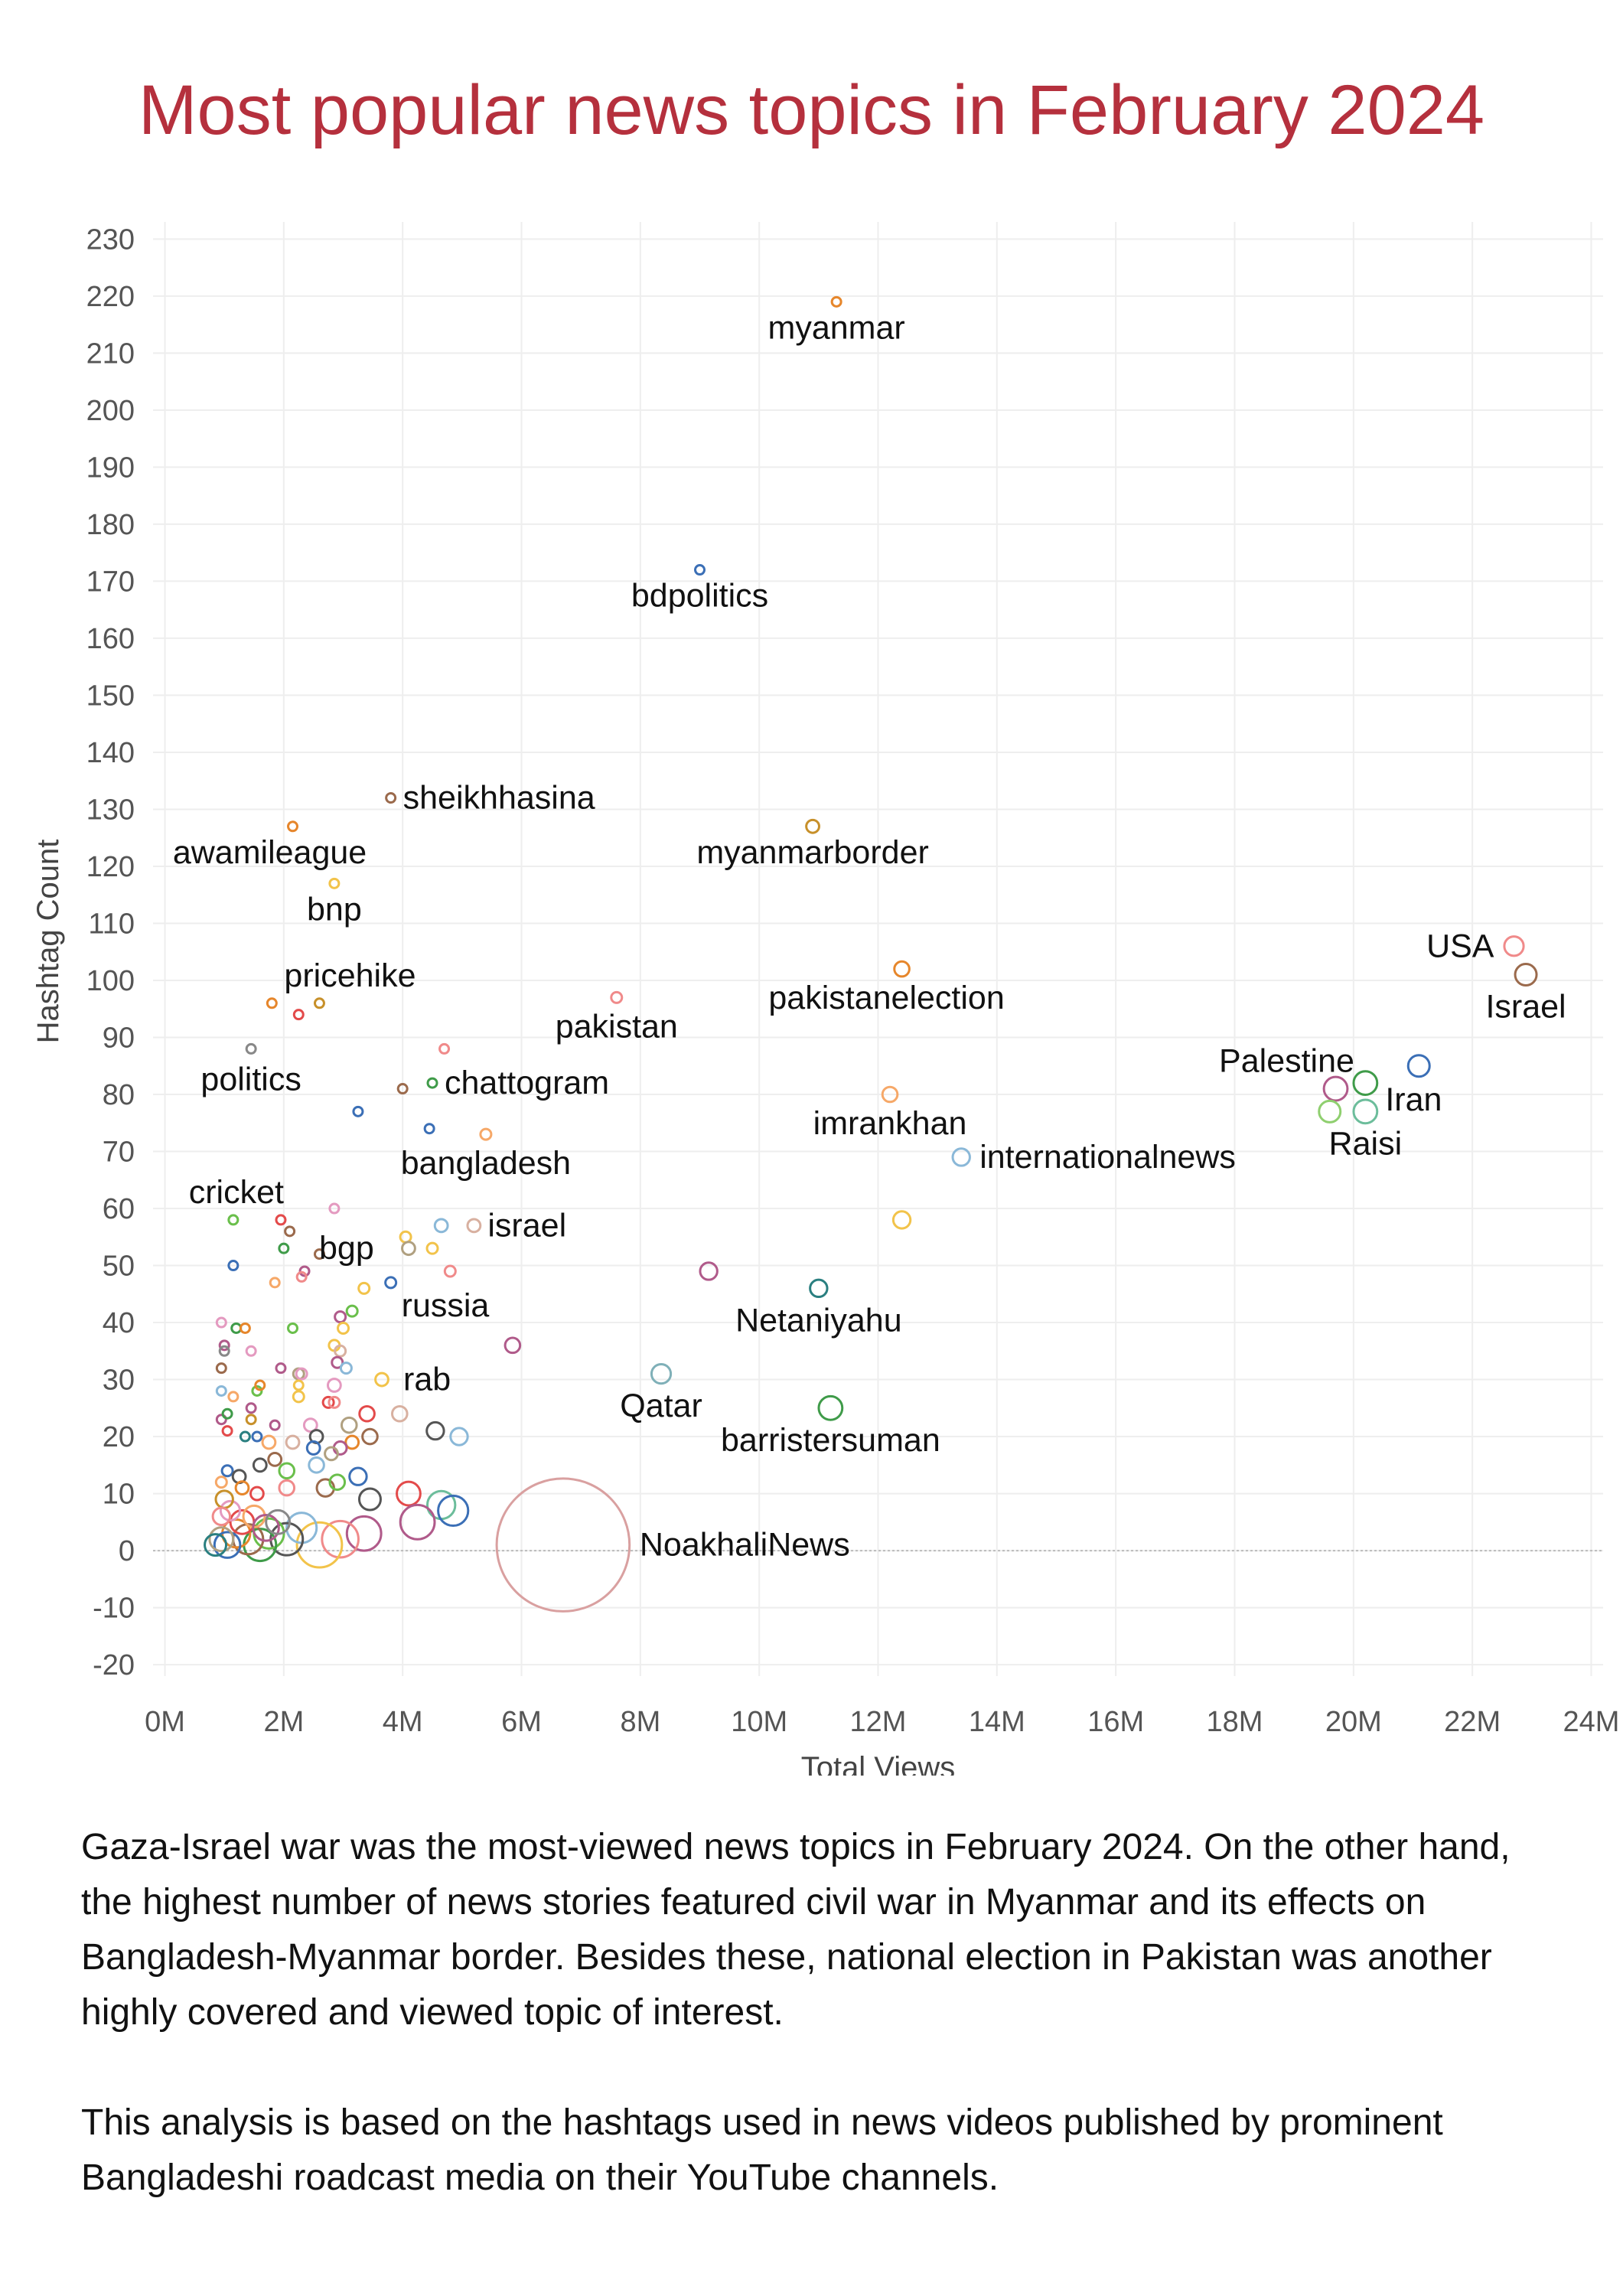  What do you see at coordinates (759, 1722) in the screenshot?
I see `x-tick-label: 10M` at bounding box center [759, 1722].